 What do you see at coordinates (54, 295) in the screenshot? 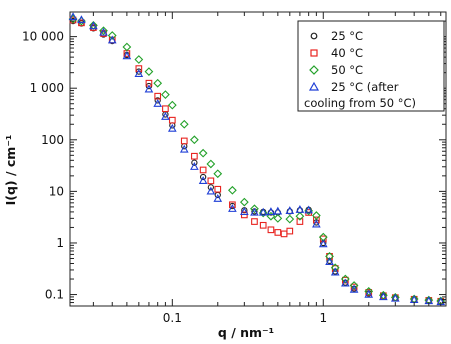
I see `y-tick-label: 0.1` at bounding box center [54, 295].